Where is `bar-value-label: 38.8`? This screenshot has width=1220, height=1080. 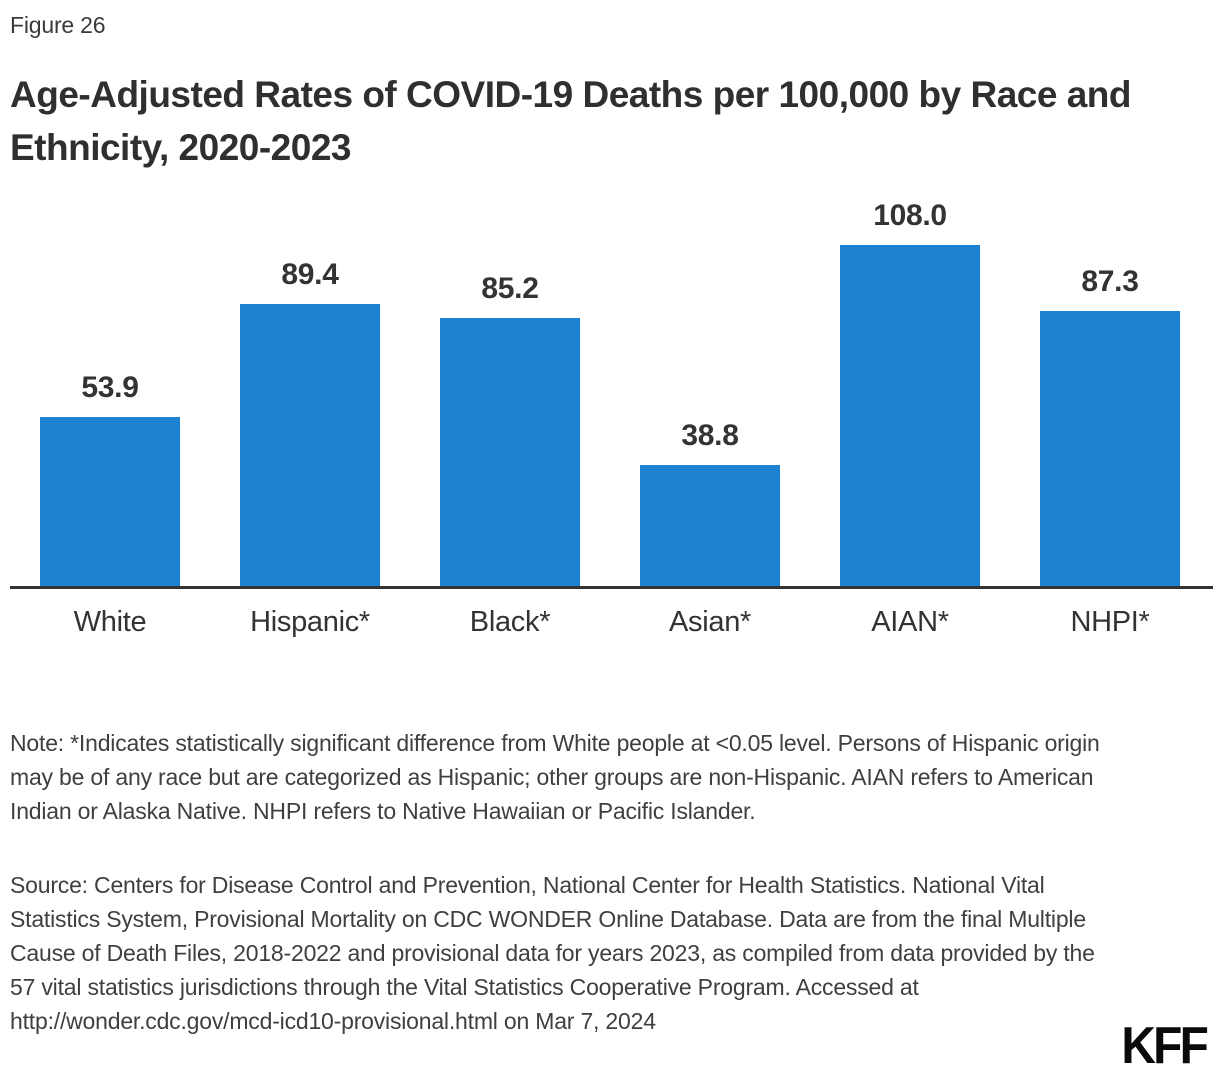
bar-value-label: 38.8 is located at coordinates (710, 435).